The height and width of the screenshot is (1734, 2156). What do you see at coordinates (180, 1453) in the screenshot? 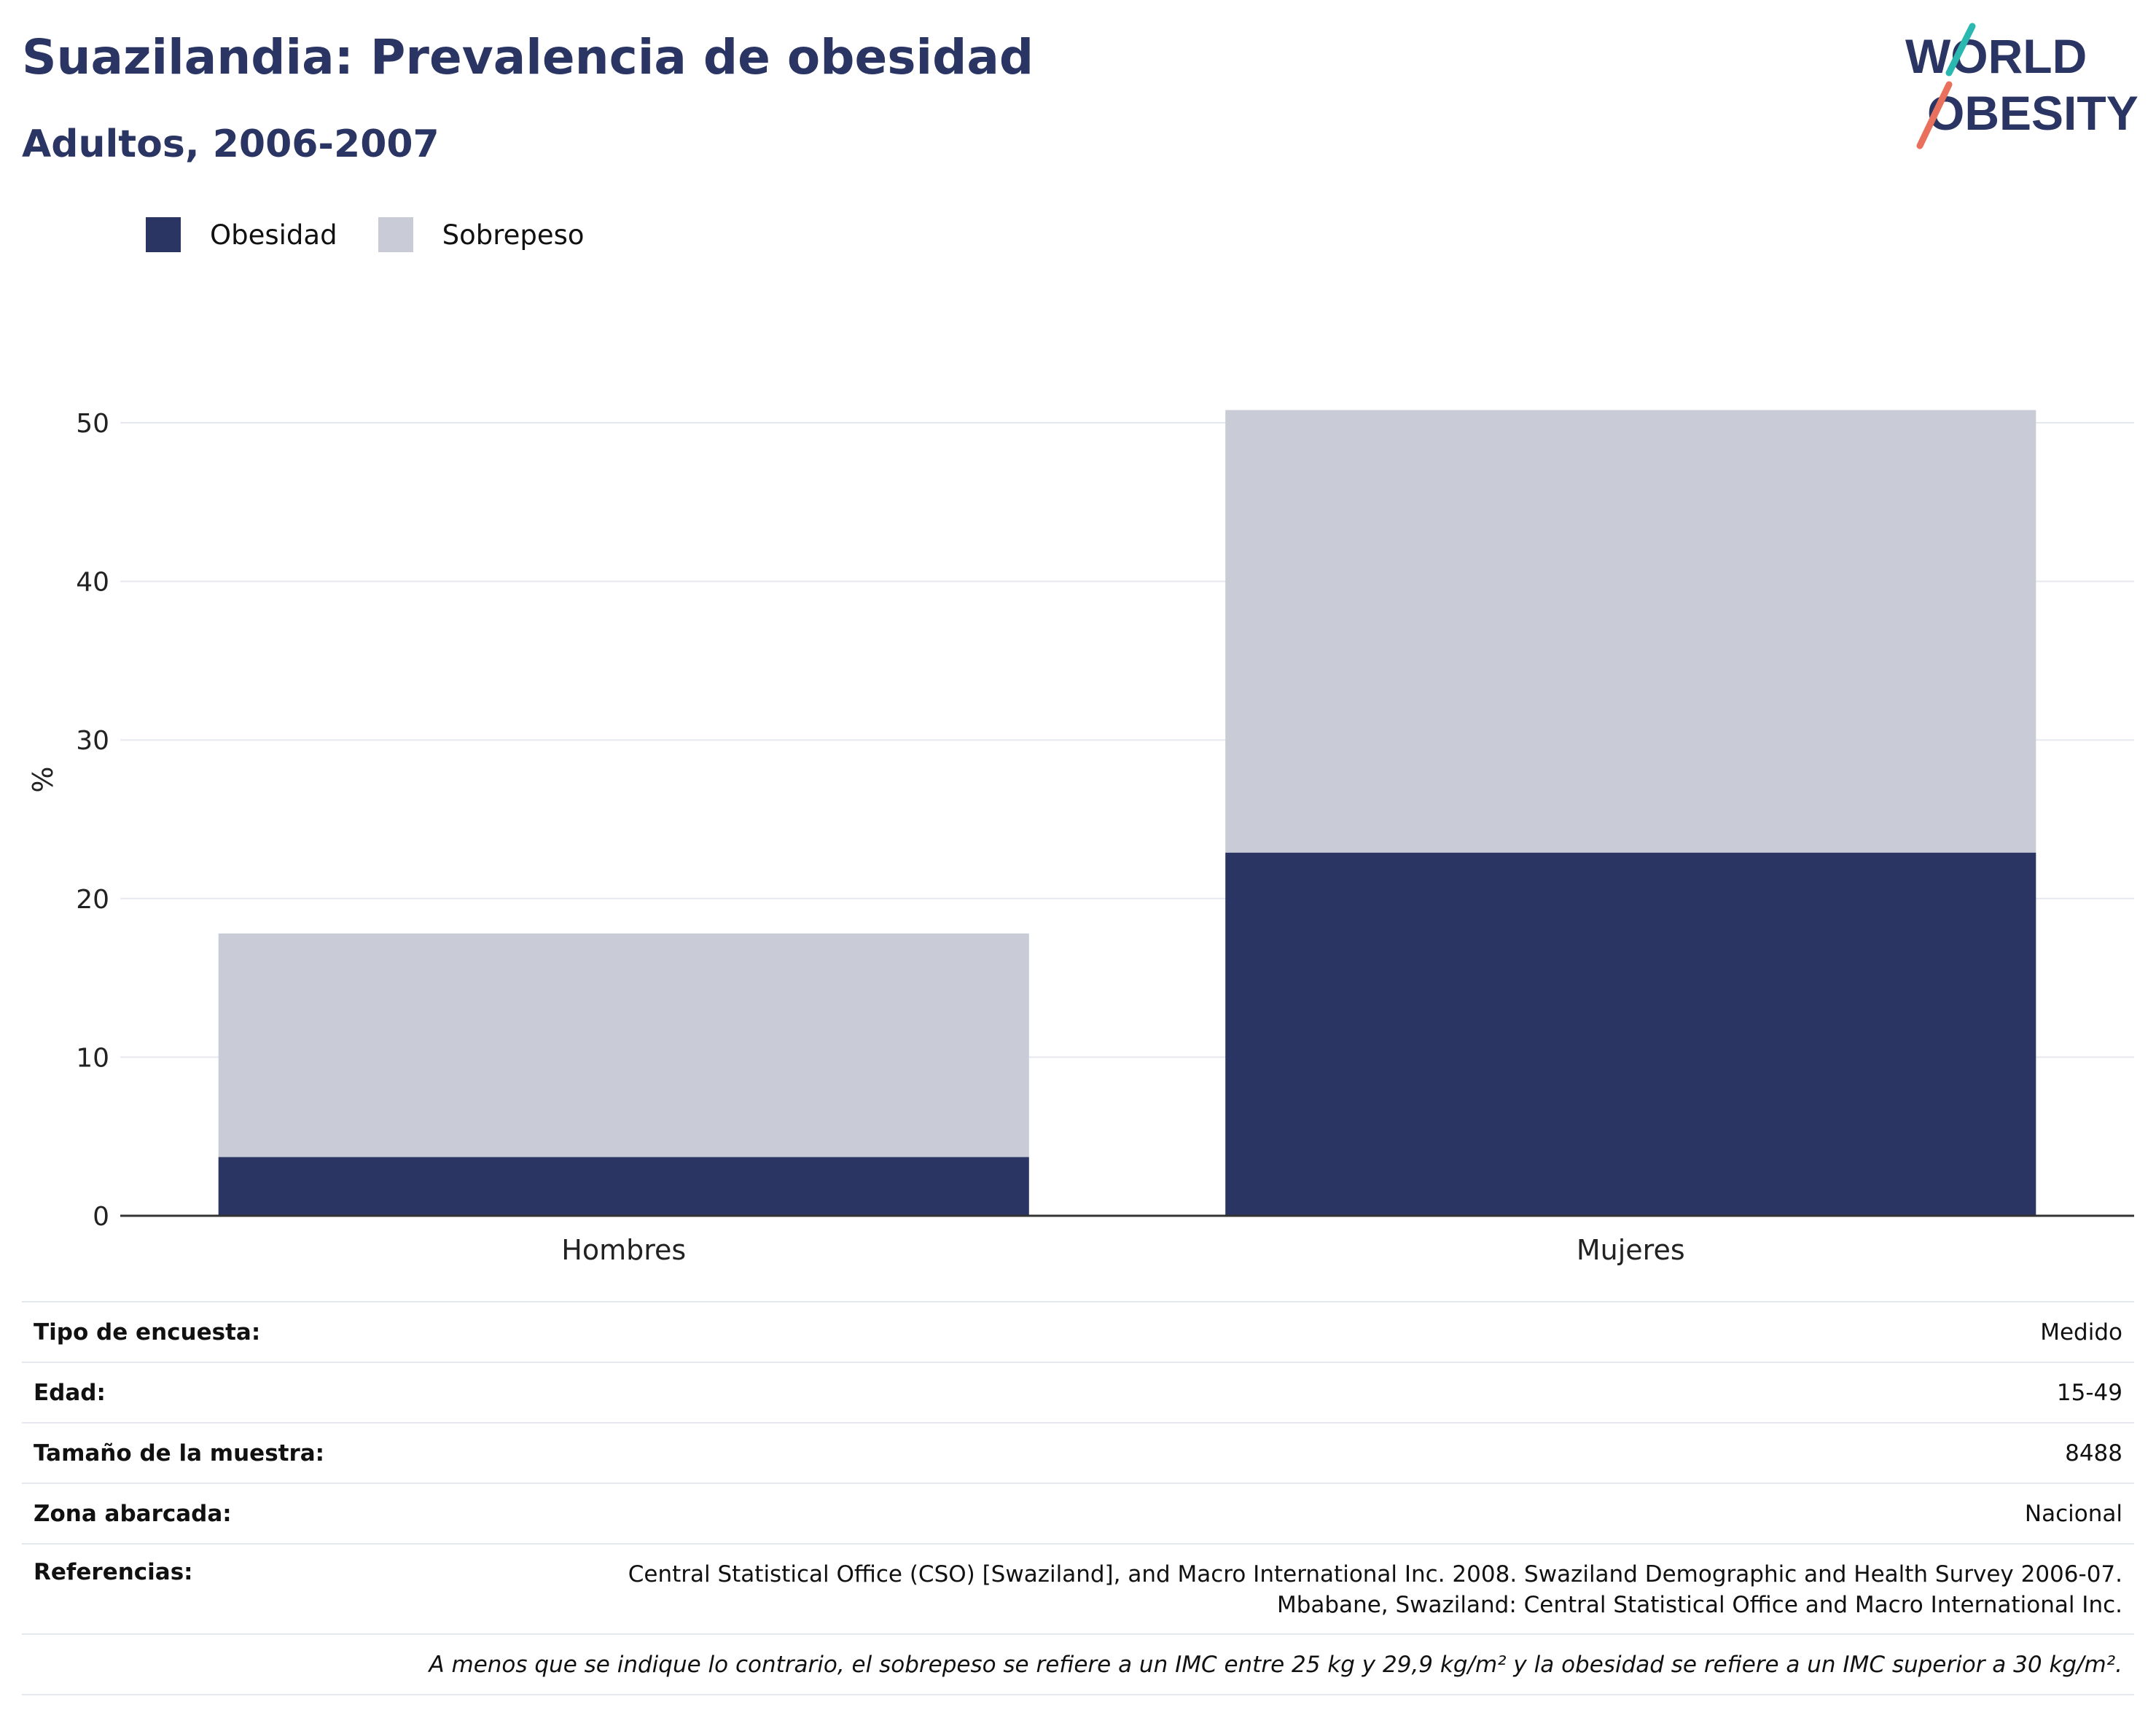
I see `info-key-sample-size: Tamaño de la muestra:` at bounding box center [180, 1453].